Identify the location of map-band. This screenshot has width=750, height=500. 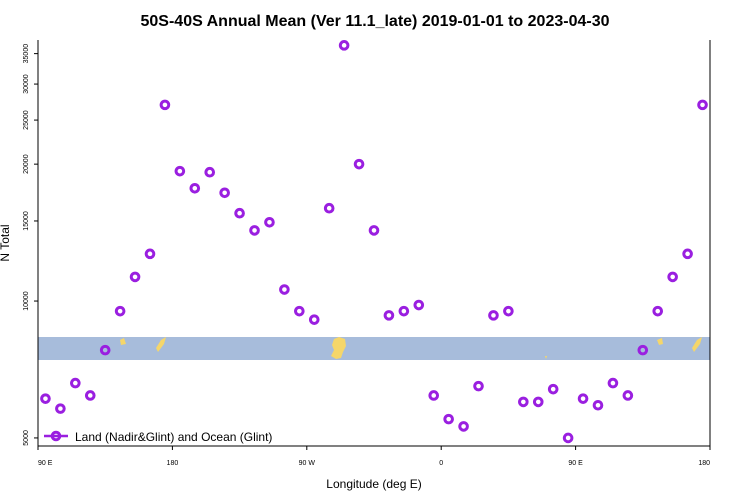
(374, 348).